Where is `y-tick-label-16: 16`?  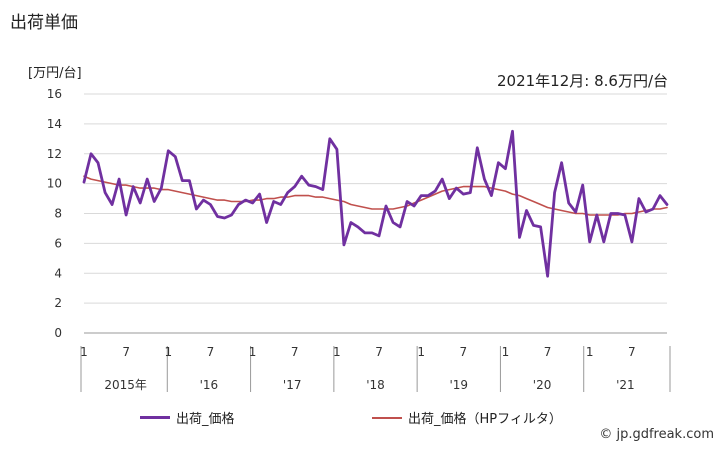
y-tick-label-16: 16 is located at coordinates (54, 94).